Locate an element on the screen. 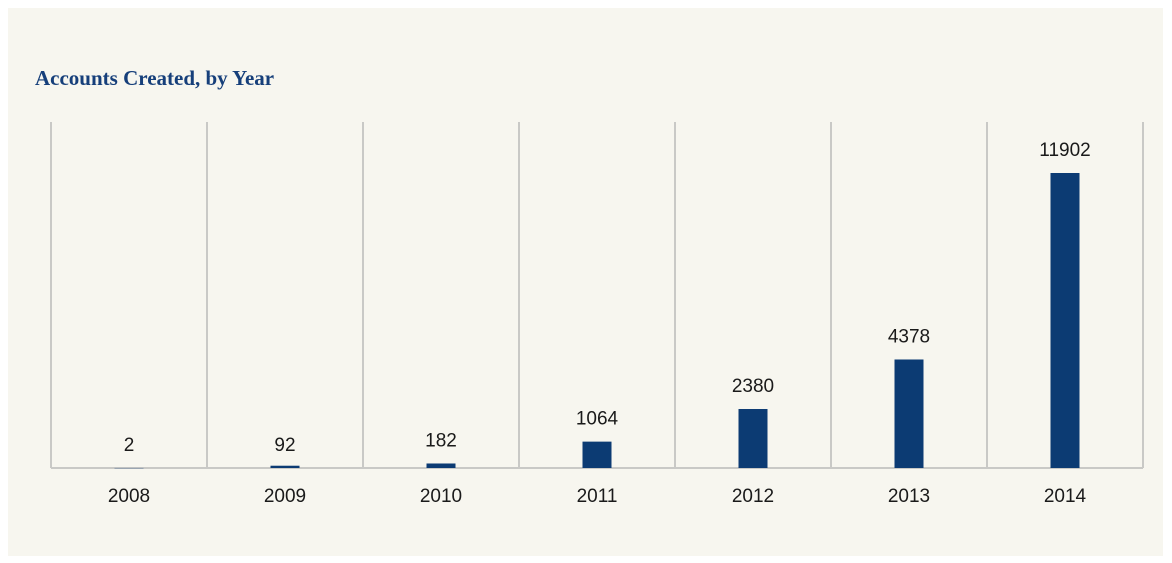  category-label-2014: 2014 is located at coordinates (1065, 496).